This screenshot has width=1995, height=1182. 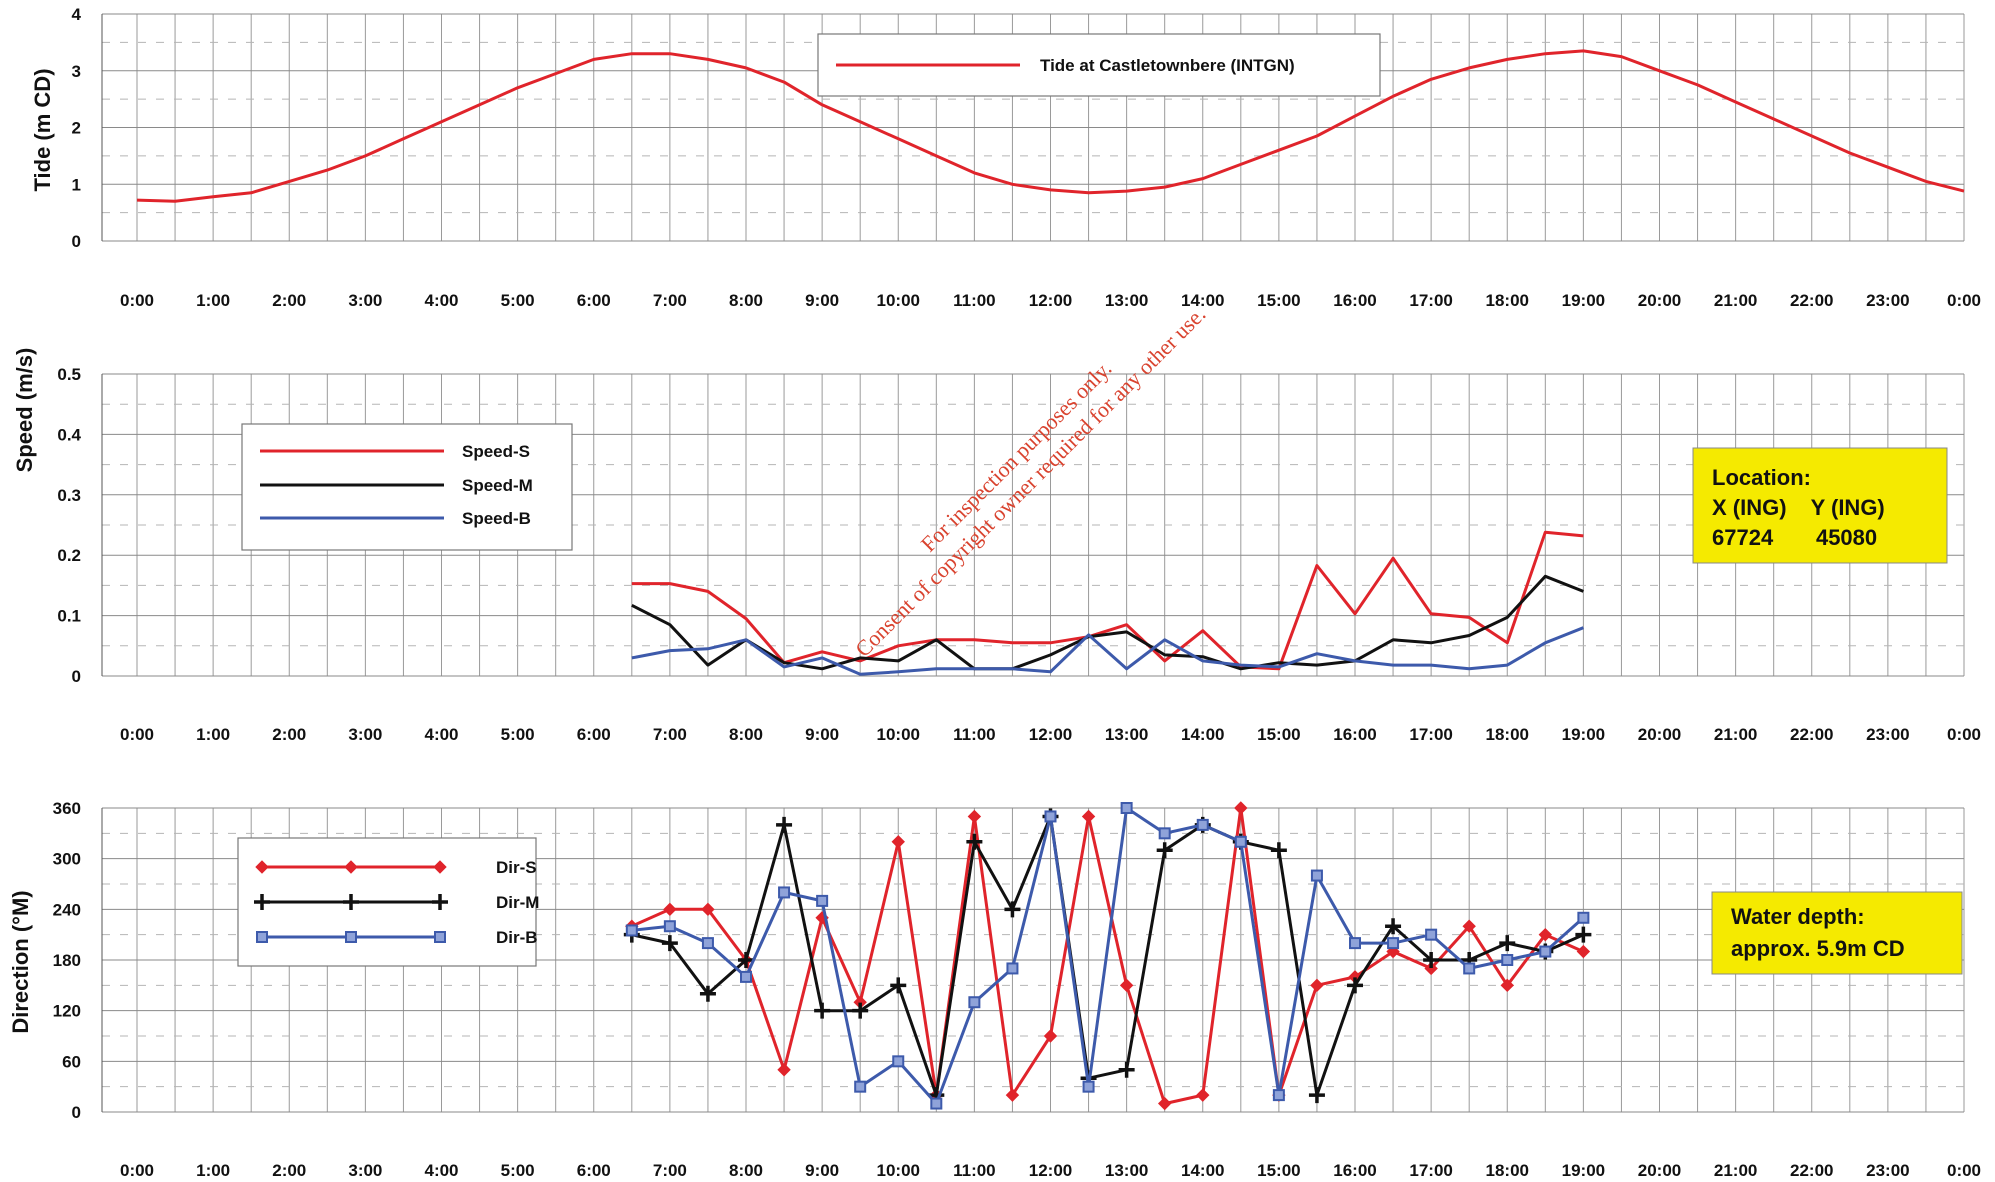 I want to click on location-values: 67724 45080, so click(x=1794, y=537).